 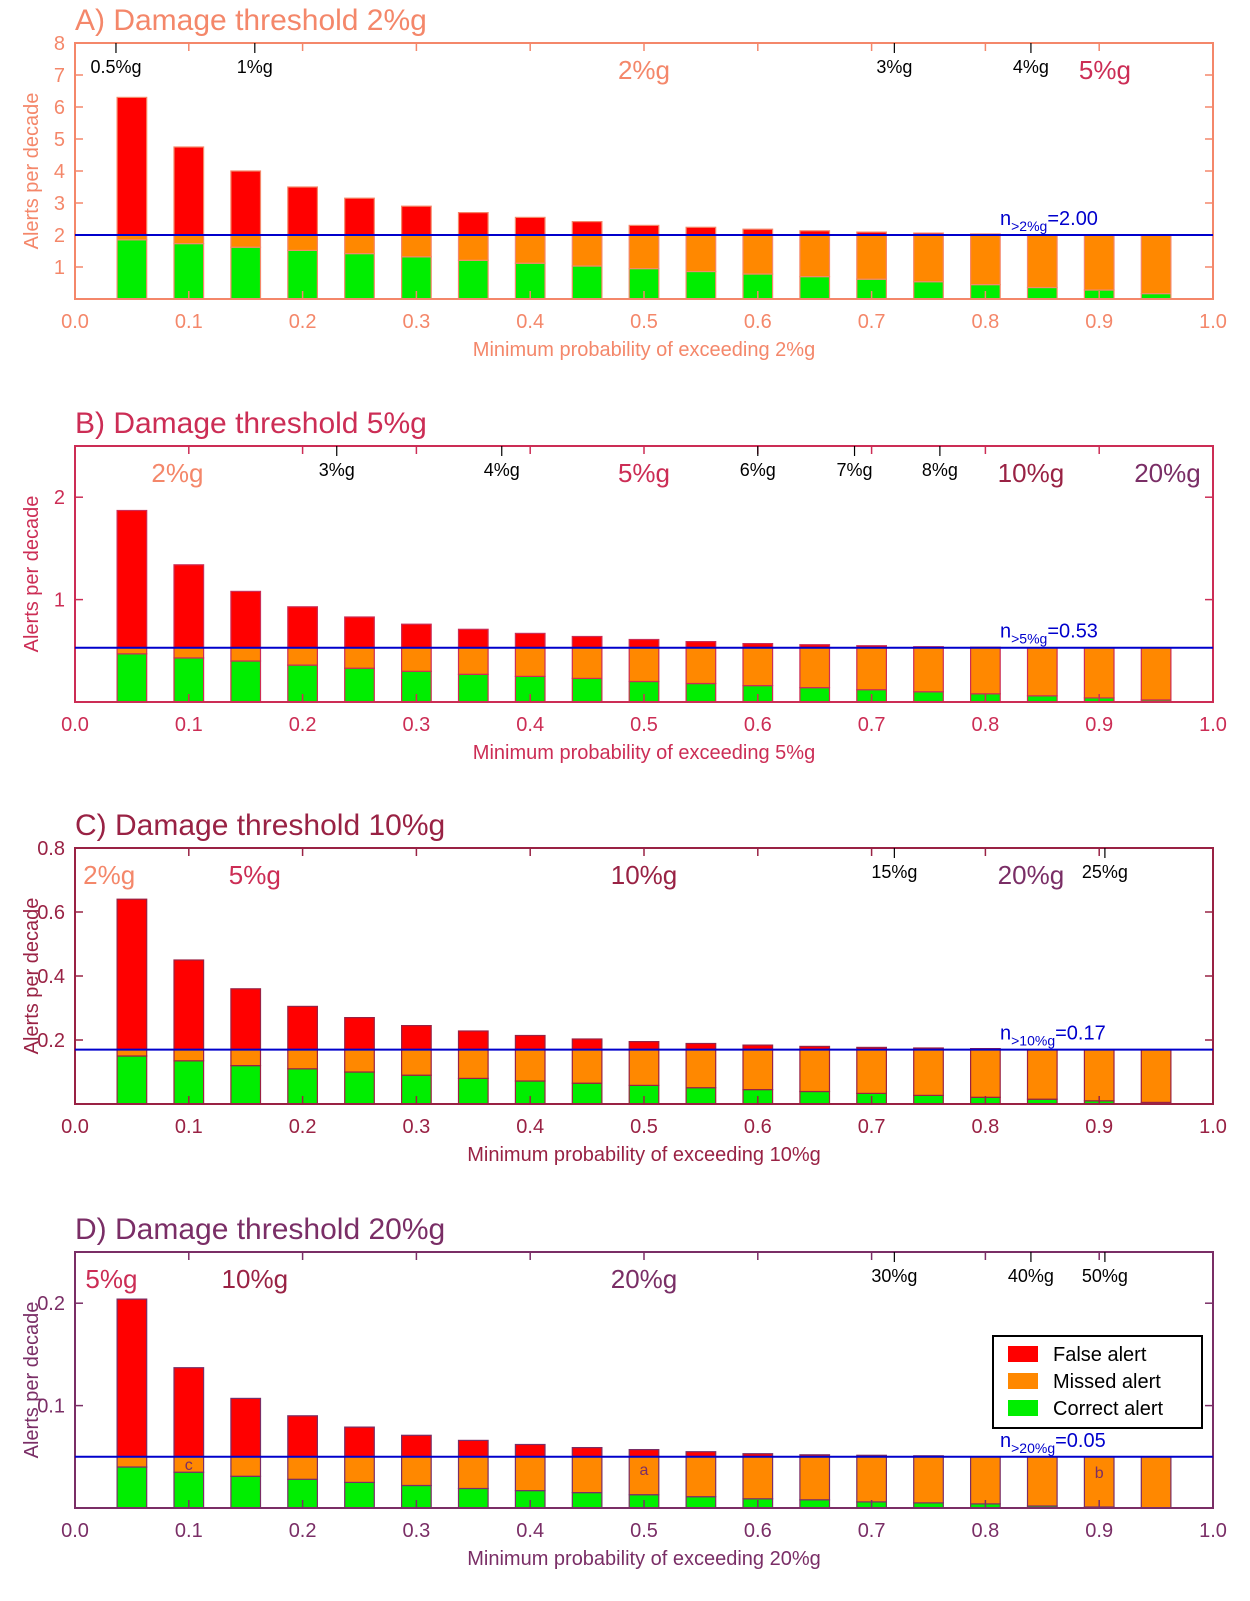 What do you see at coordinates (1033, 1448) in the screenshot?
I see `threshold-subscript: >20%g` at bounding box center [1033, 1448].